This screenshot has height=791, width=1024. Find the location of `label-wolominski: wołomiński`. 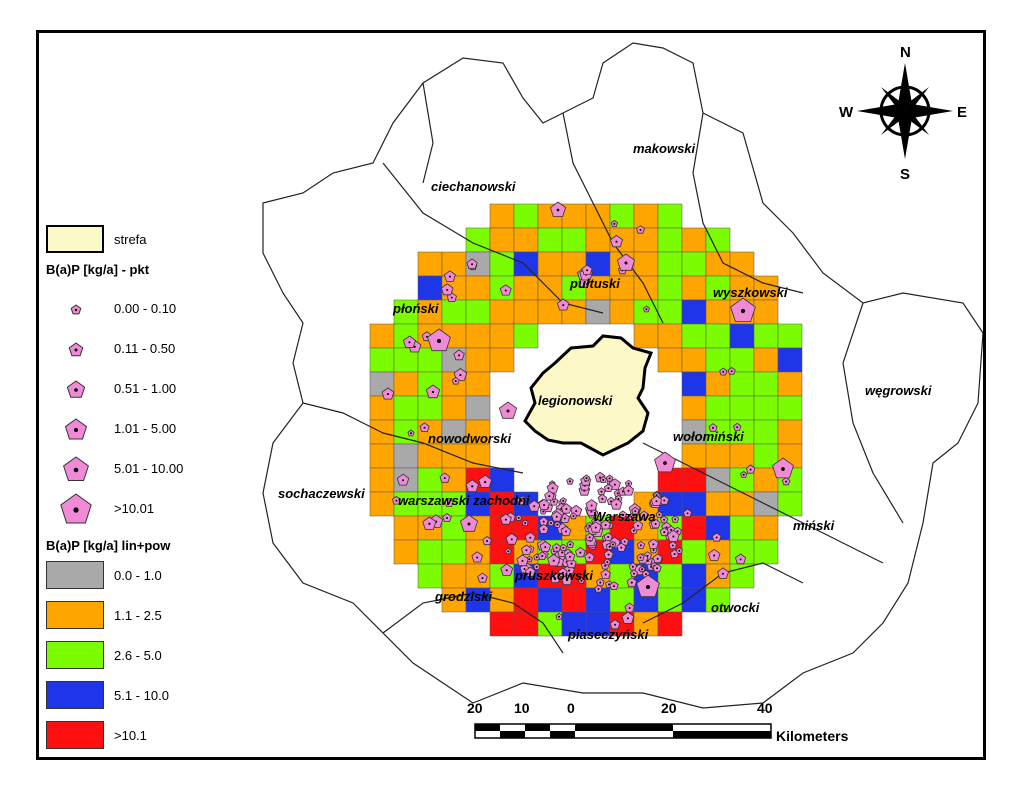

label-wolominski: wołomiński is located at coordinates (708, 436).